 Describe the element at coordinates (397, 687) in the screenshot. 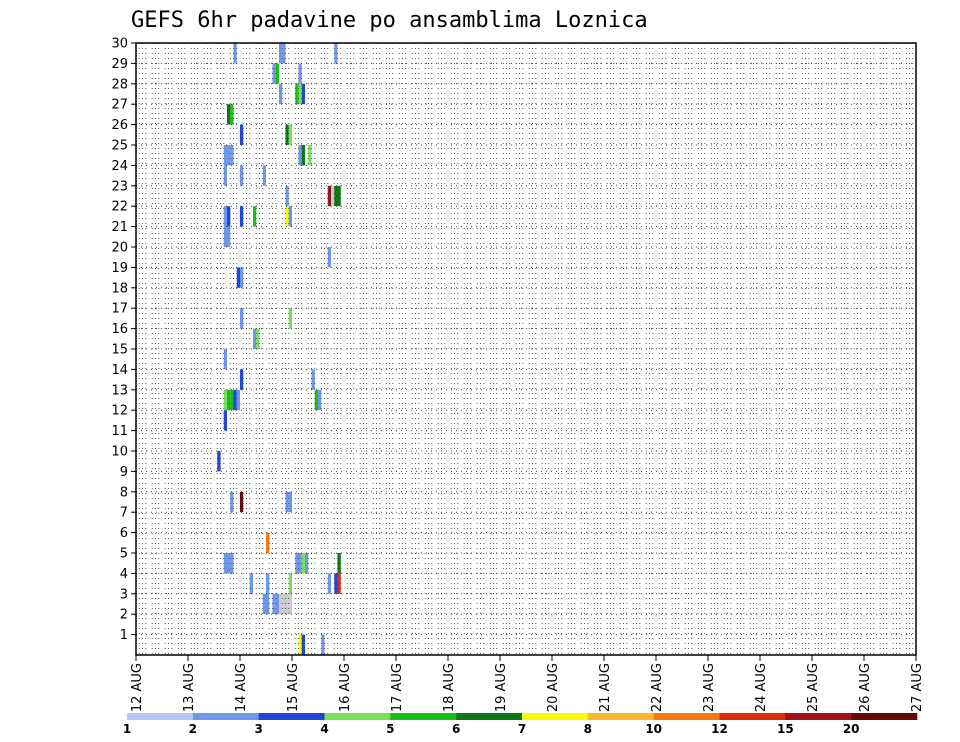

I see `x-tick-label: 17 AUG` at that location.